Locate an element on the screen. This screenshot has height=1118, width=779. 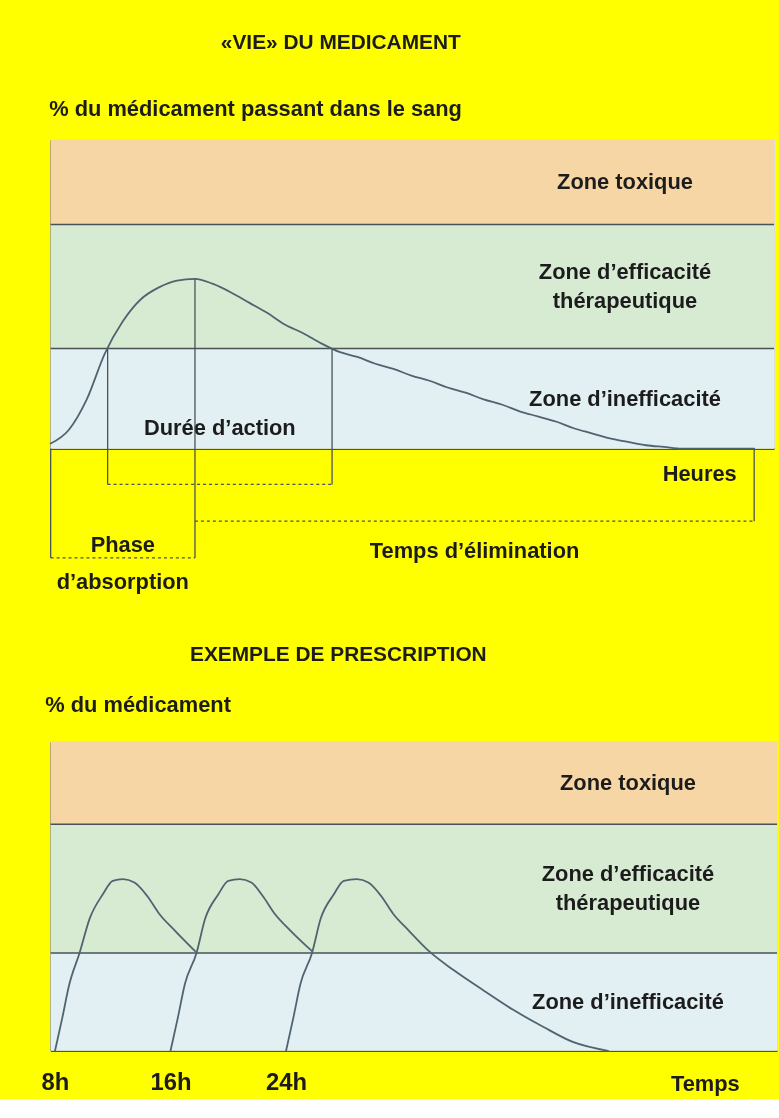
chart-title: «VIE» DU MEDICAMENT is located at coordinates (341, 42).